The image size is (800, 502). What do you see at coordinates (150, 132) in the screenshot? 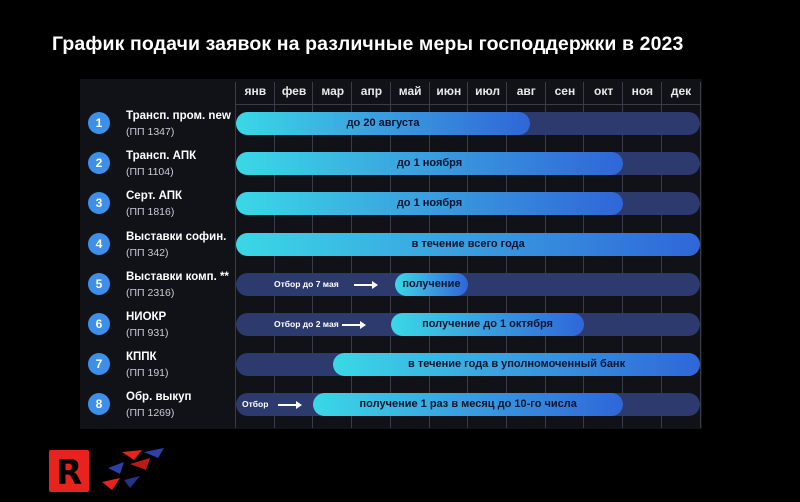
I see `row-code: (ПП 1347)` at bounding box center [150, 132].